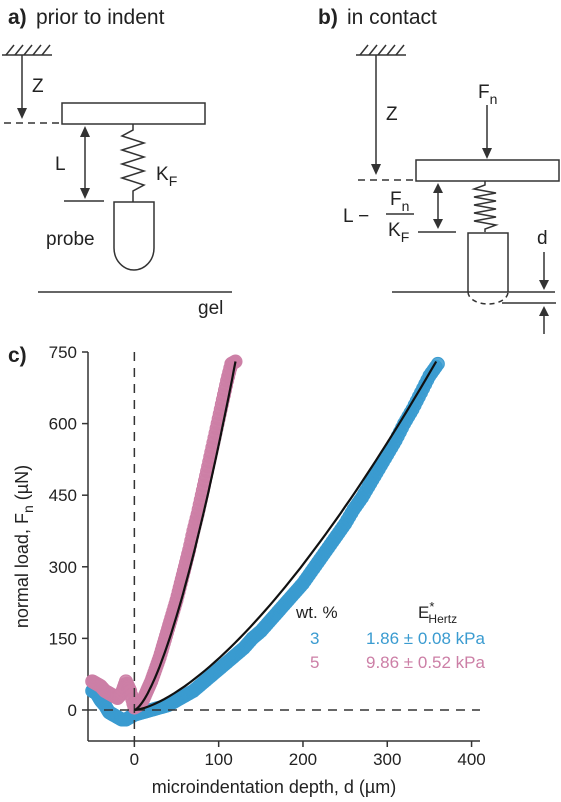 This screenshot has height=802, width=561. Describe the element at coordinates (303, 759) in the screenshot. I see `x-tick-label: 200` at that location.